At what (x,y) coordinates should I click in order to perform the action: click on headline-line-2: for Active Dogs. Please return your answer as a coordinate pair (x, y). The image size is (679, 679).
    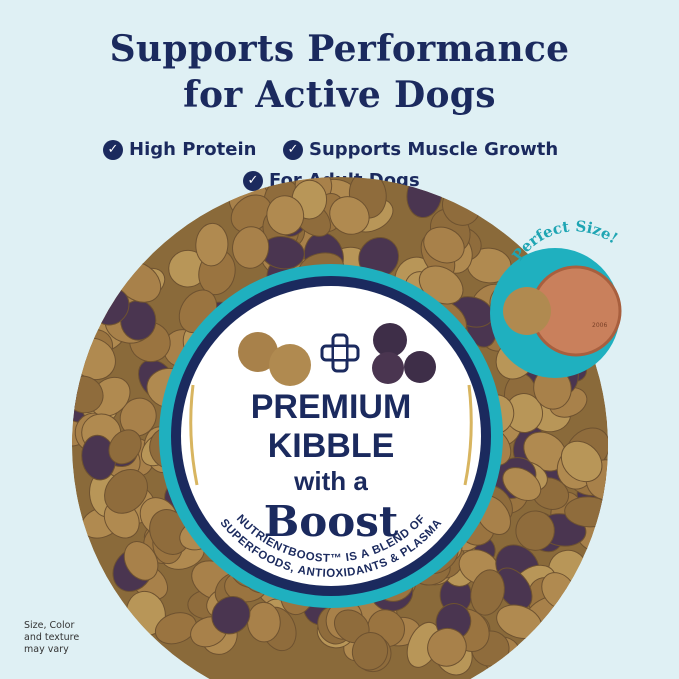
    Looking at the image, I should click on (339, 95).